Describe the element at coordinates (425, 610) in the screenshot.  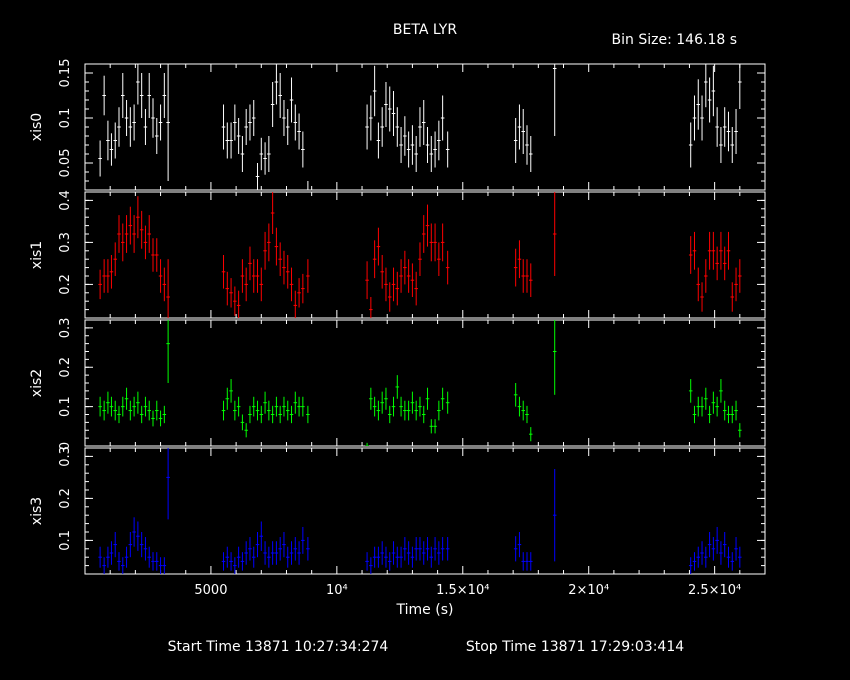
I see `x-axis-label: Time (s)` at that location.